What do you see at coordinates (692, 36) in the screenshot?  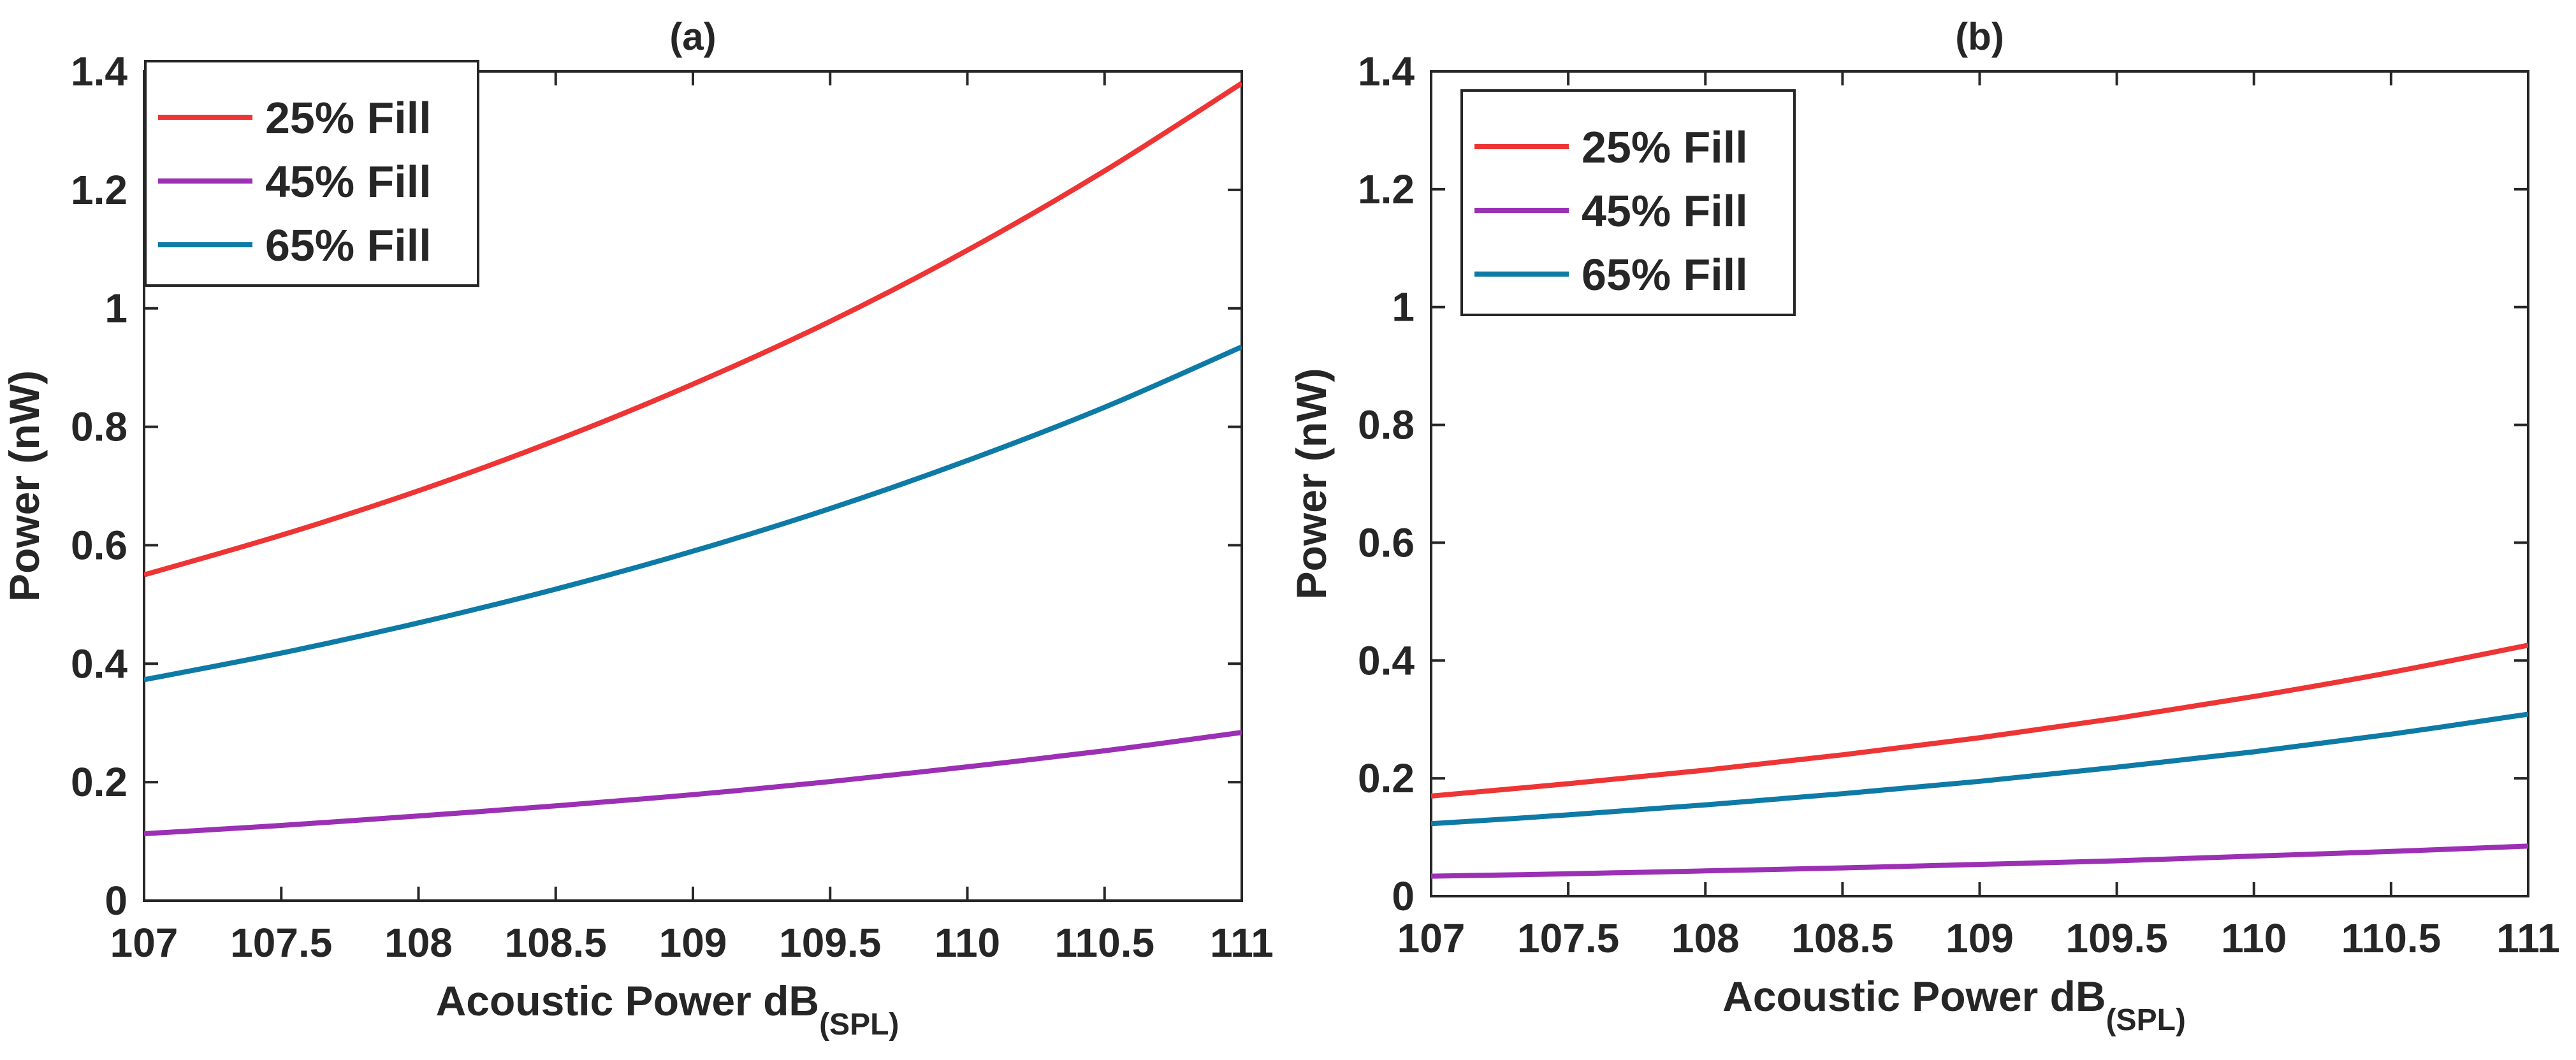 I see `chart-title: (a)` at bounding box center [692, 36].